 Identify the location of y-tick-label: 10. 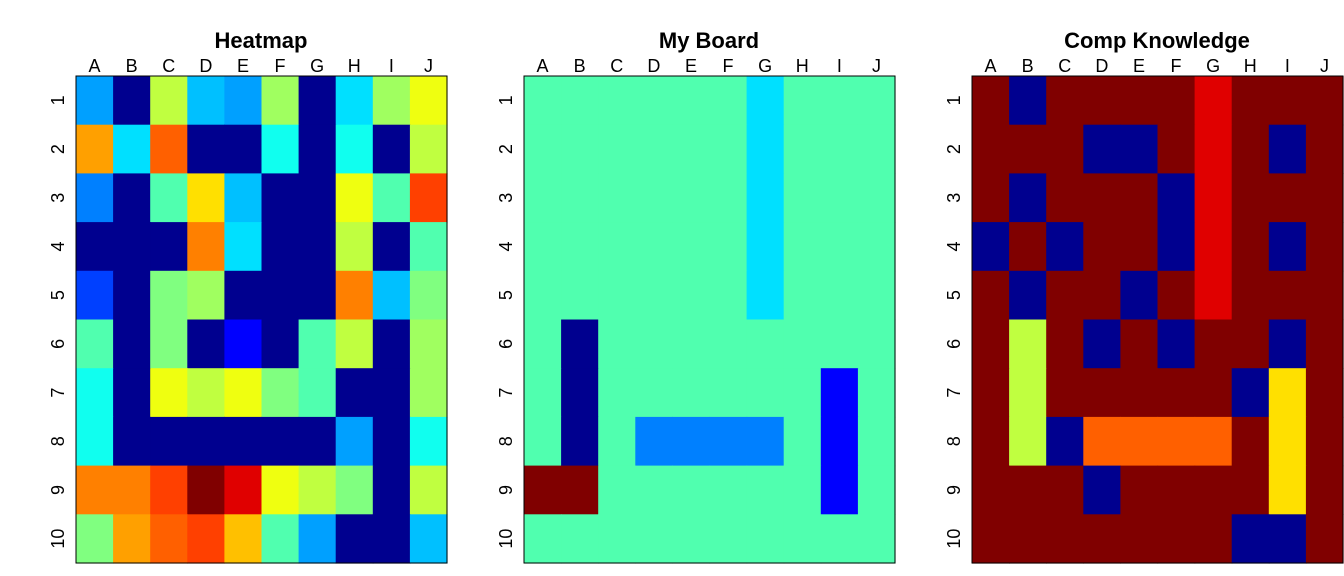
(506, 539).